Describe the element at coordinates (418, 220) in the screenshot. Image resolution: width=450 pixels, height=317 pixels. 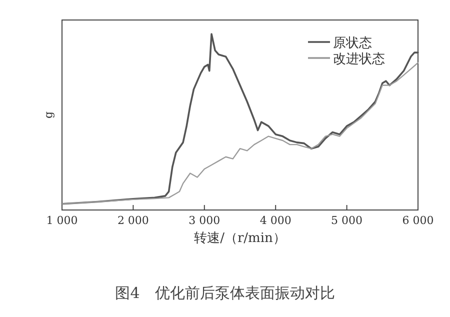
I see `x-tick-label: 6 000` at that location.